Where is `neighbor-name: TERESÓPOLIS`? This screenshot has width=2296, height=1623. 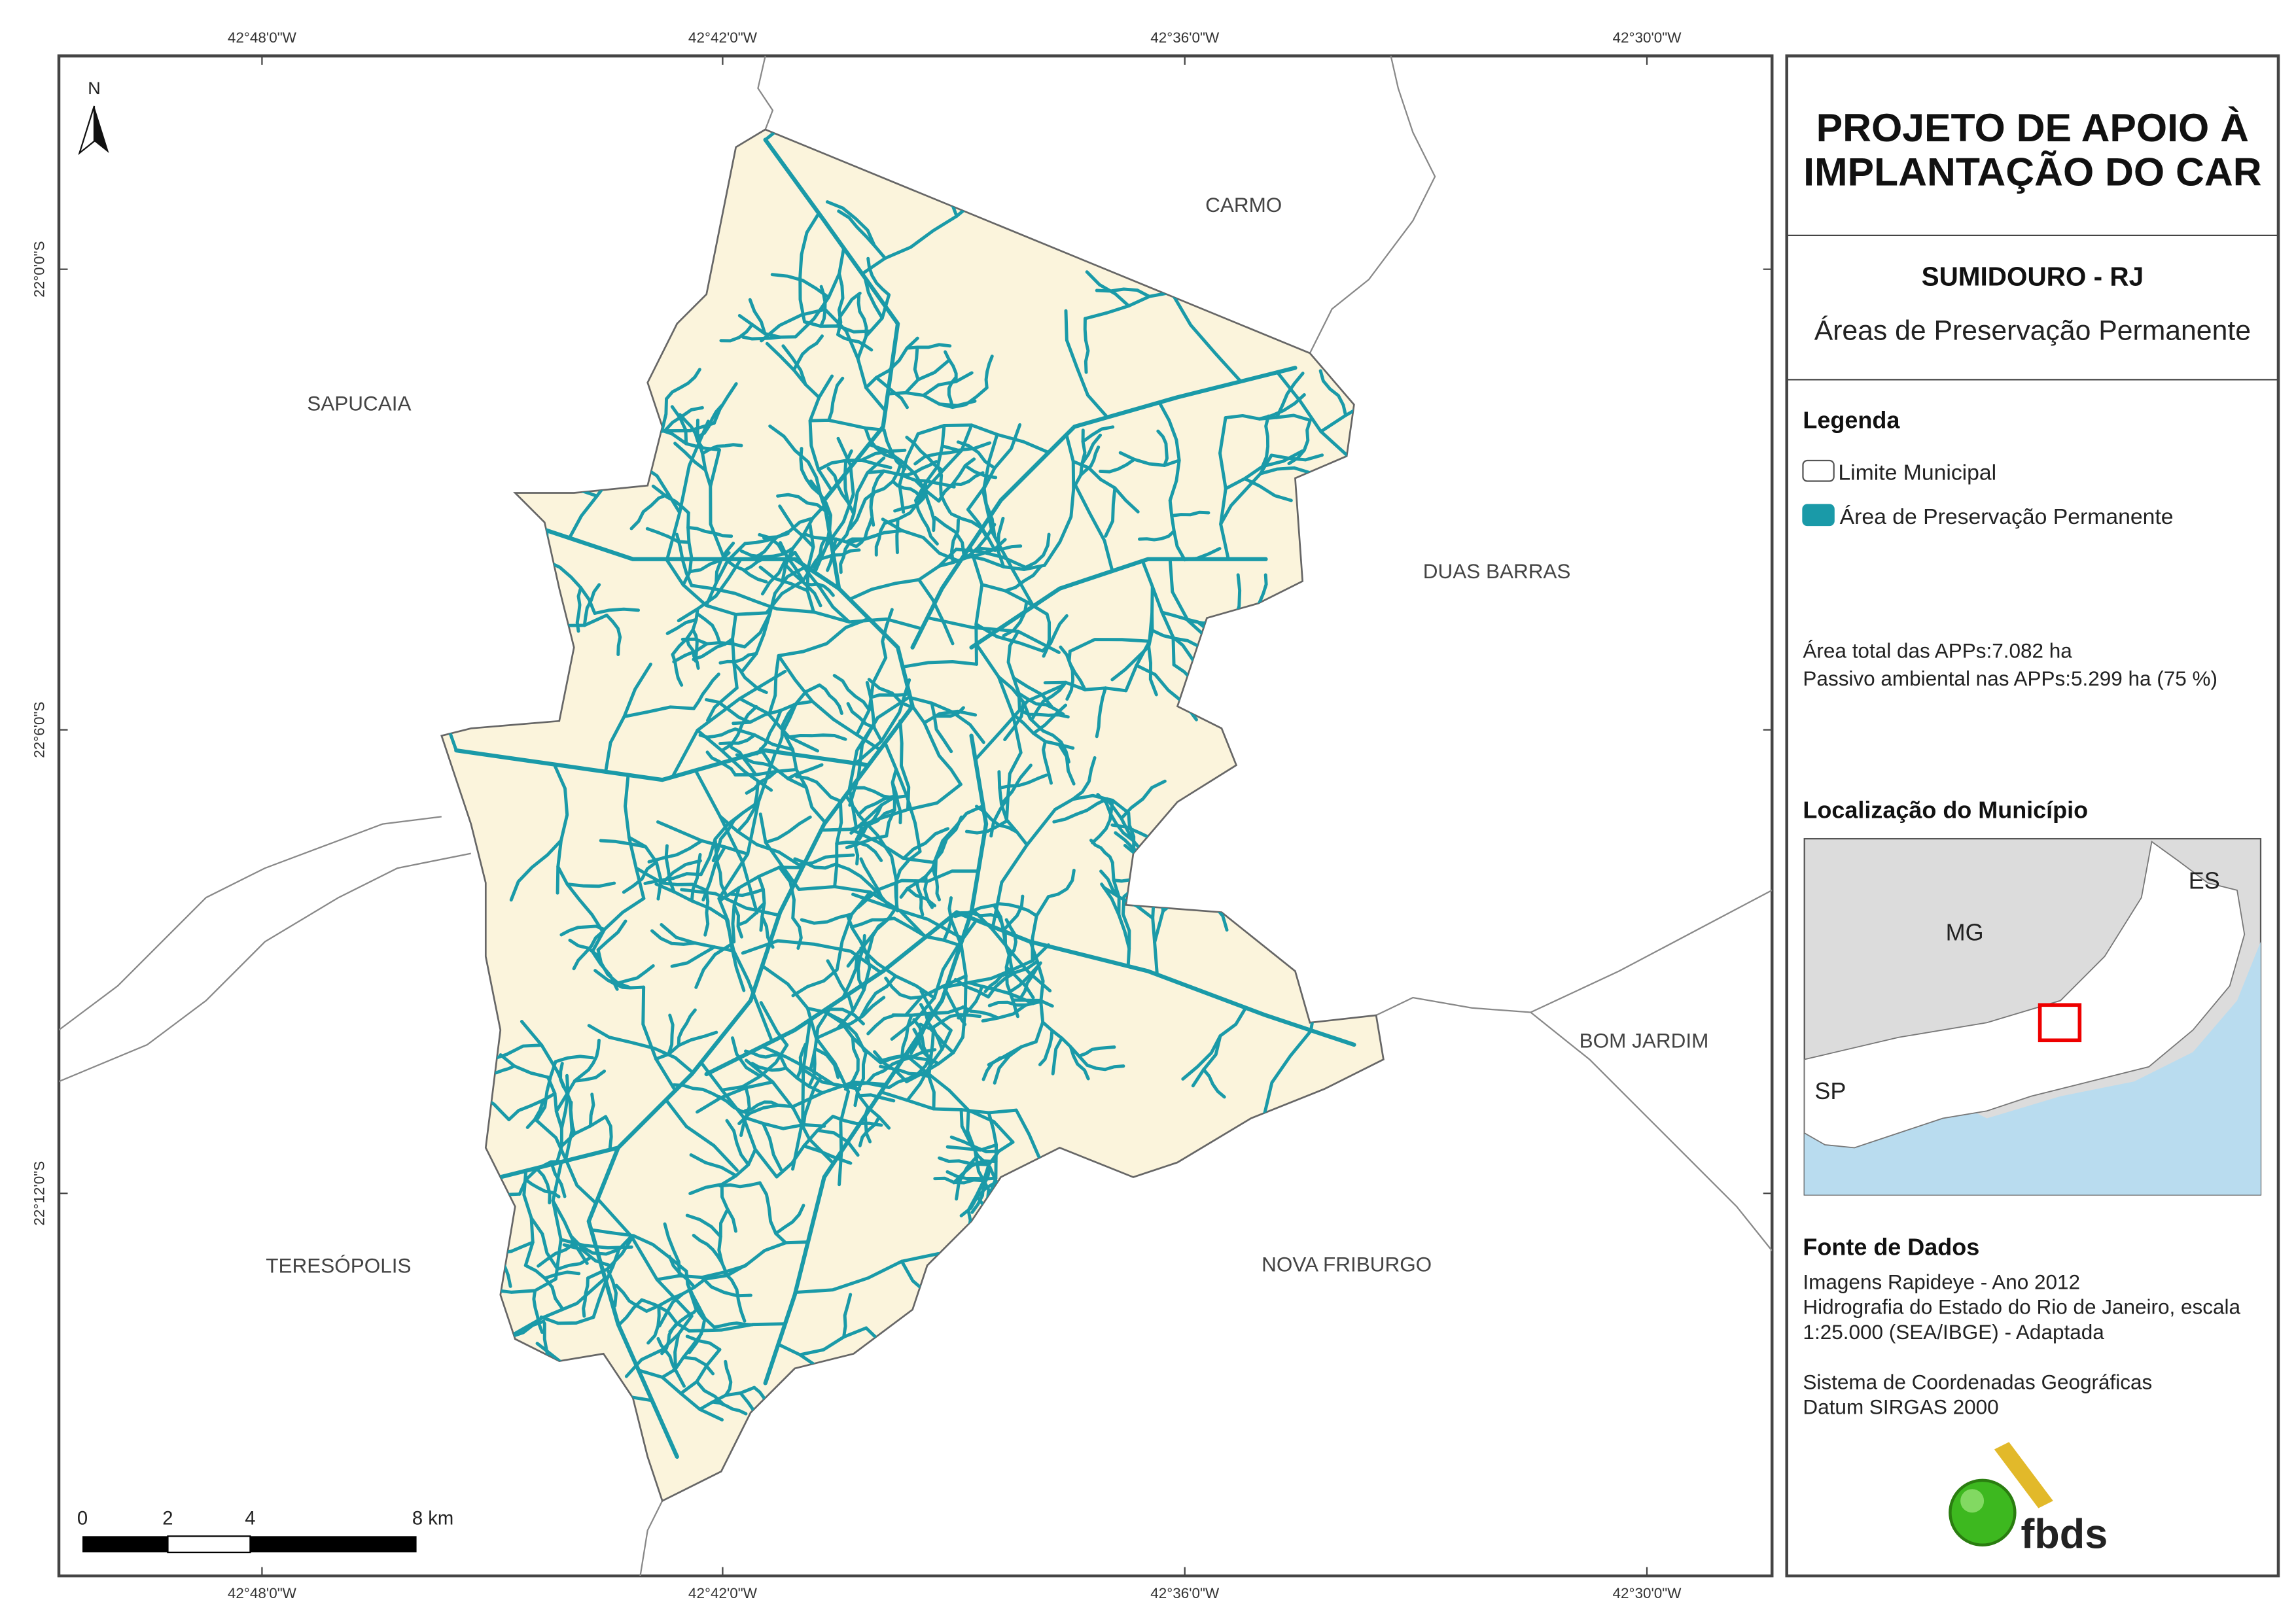 neighbor-name: TERESÓPOLIS is located at coordinates (339, 1266).